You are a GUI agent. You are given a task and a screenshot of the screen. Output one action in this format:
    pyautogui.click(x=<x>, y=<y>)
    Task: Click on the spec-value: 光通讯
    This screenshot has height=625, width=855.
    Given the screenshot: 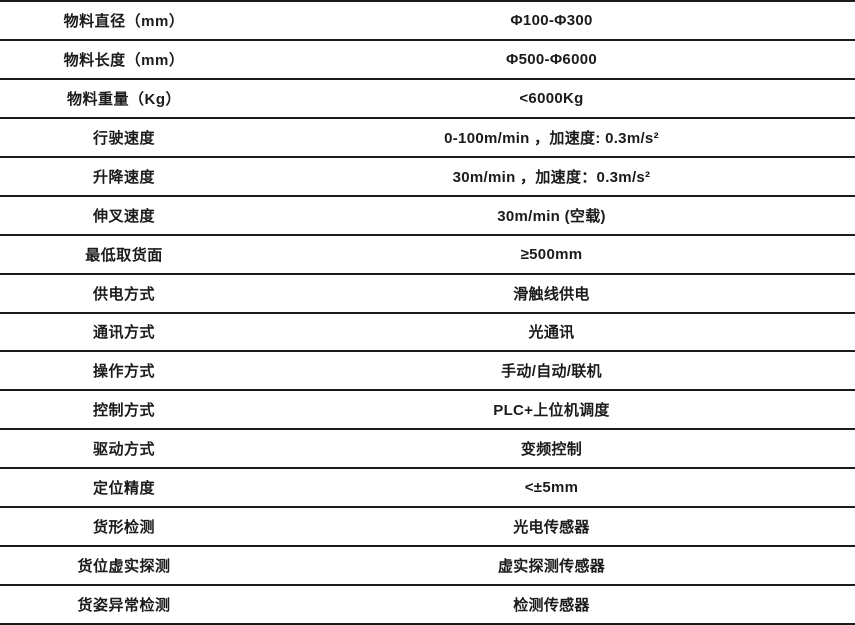 What is the action you would take?
    pyautogui.click(x=551, y=333)
    